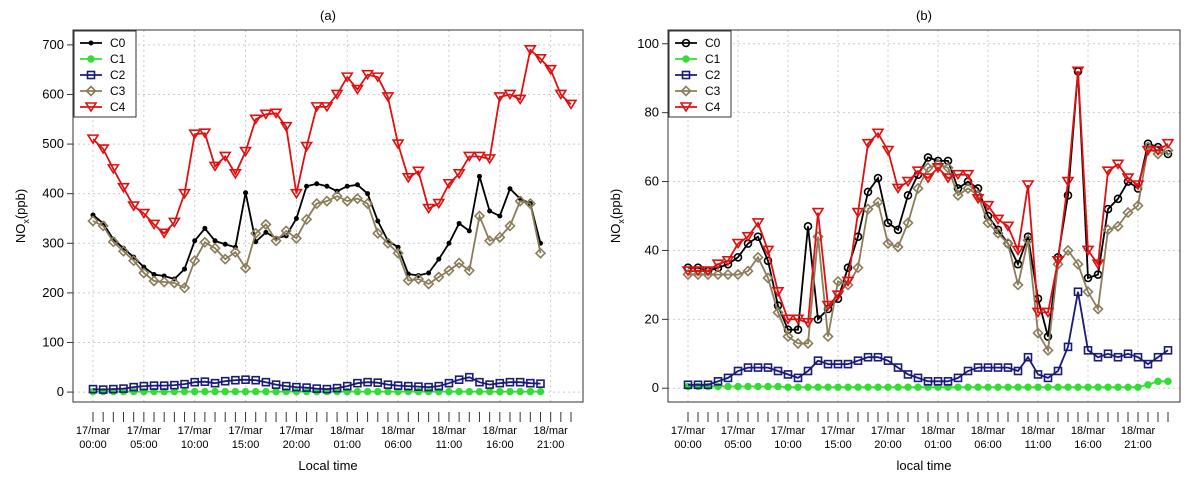  I want to click on legend: C0 C1 C2 C3 C4, so click(105, 74).